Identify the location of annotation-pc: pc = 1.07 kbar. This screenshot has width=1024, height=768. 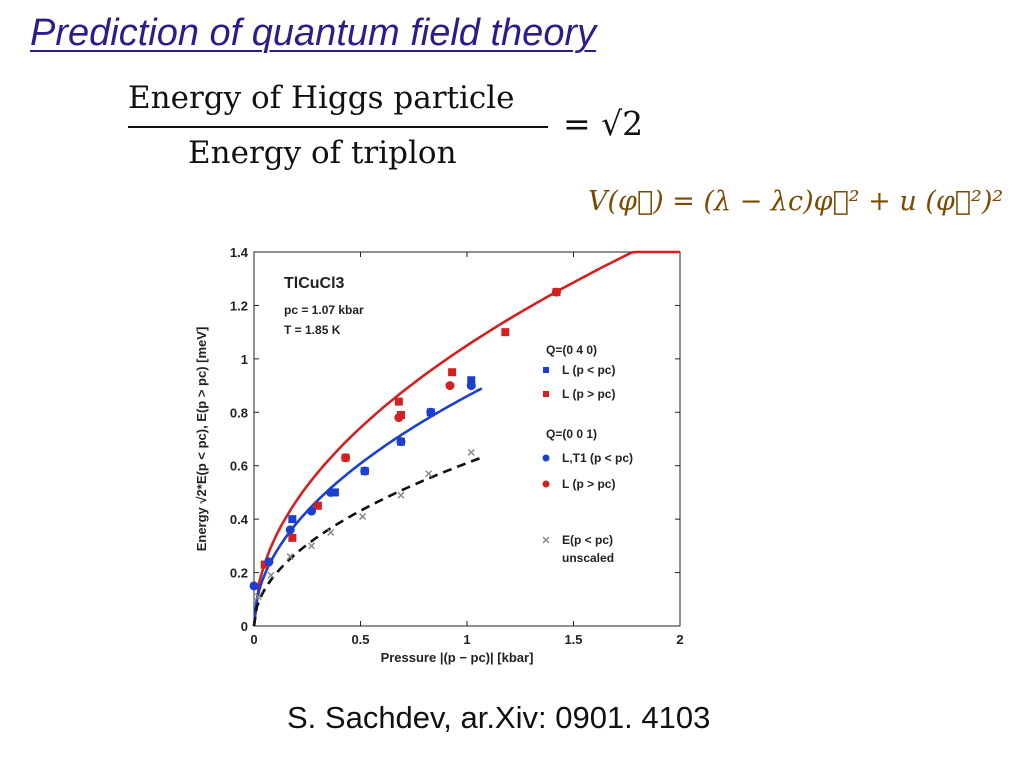
(324, 310).